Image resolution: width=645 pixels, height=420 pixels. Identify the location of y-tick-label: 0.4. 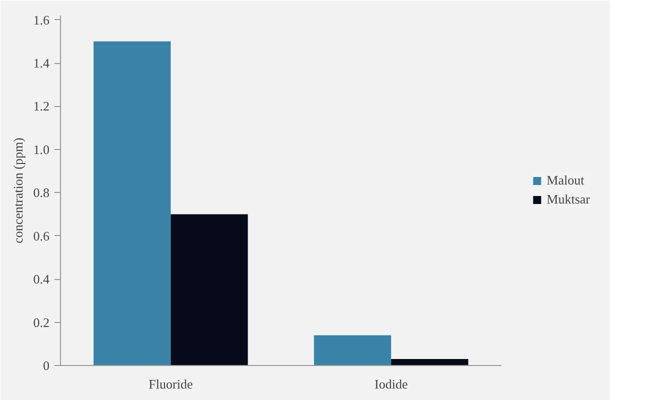
(41, 279).